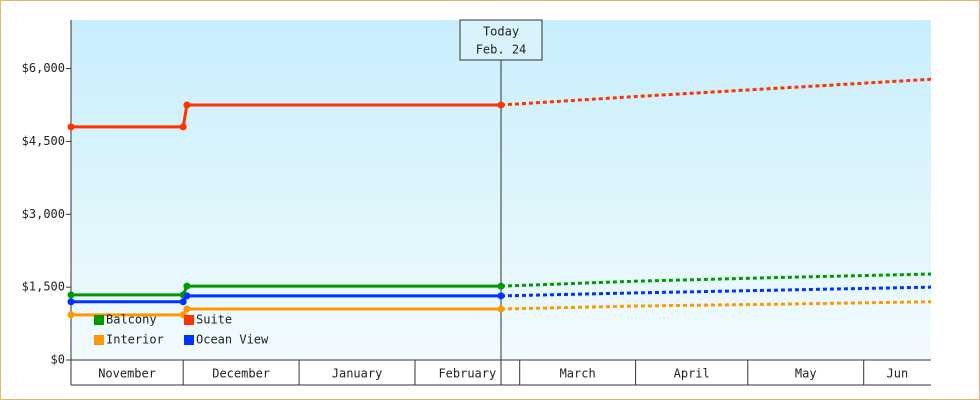 Image resolution: width=980 pixels, height=400 pixels. I want to click on x-tick-label: May, so click(806, 374).